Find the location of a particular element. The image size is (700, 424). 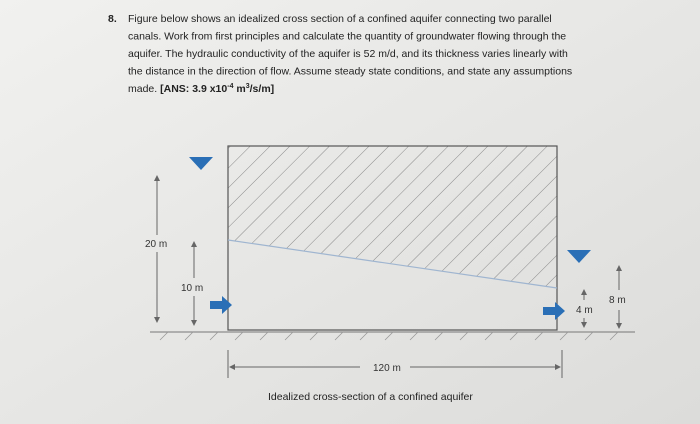

dimension-label: 4 m is located at coordinates (584, 310).